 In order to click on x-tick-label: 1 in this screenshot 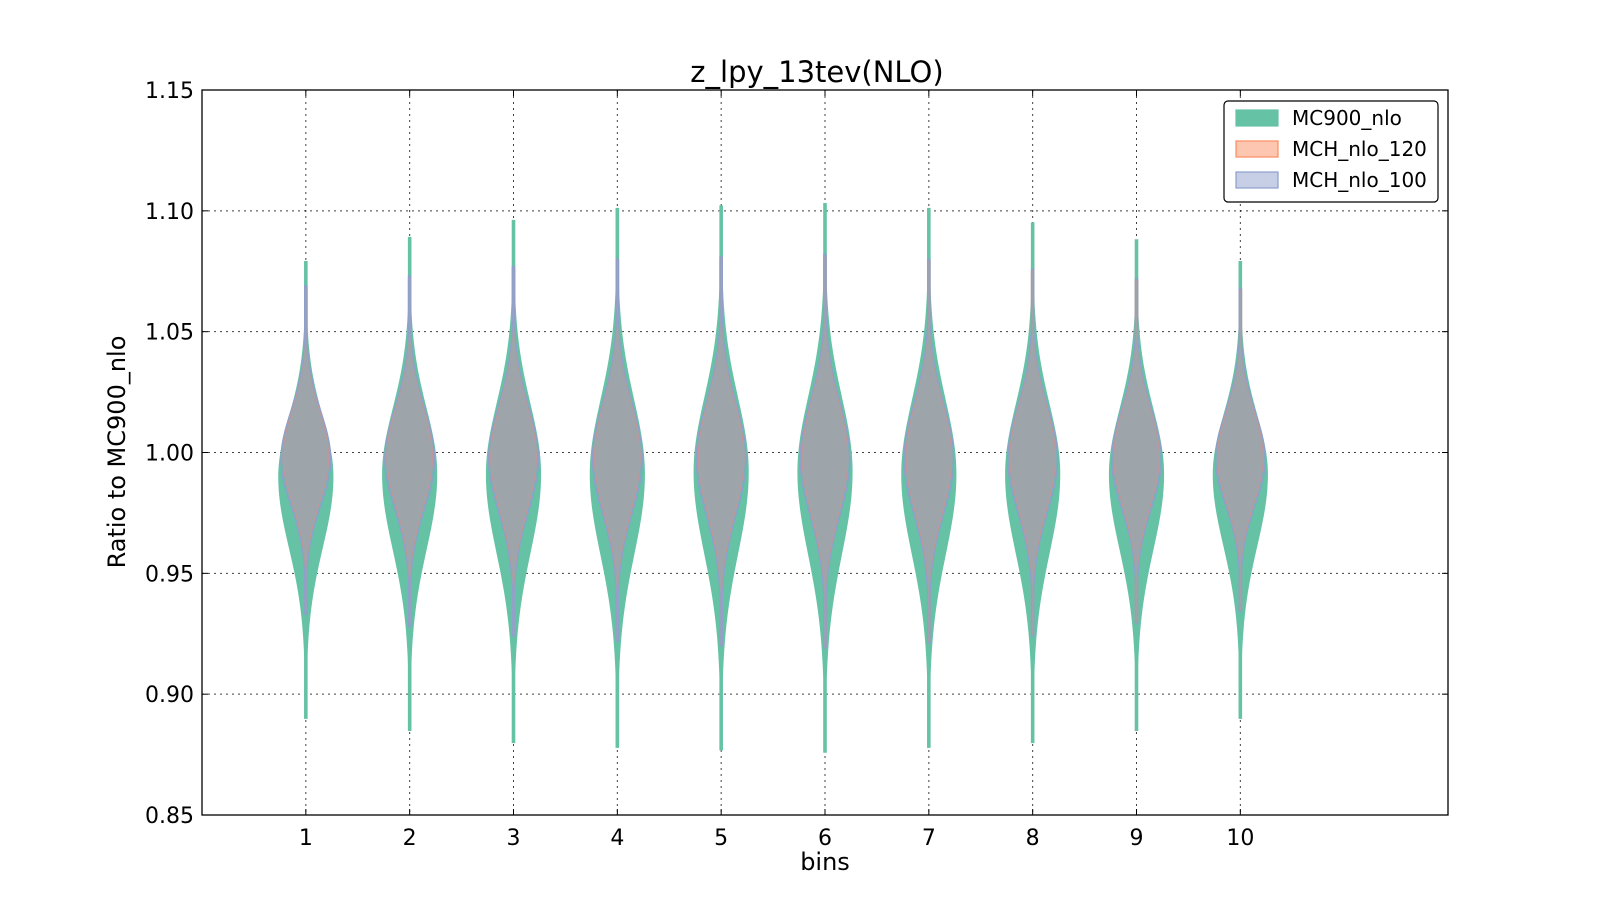, I will do `click(306, 838)`.